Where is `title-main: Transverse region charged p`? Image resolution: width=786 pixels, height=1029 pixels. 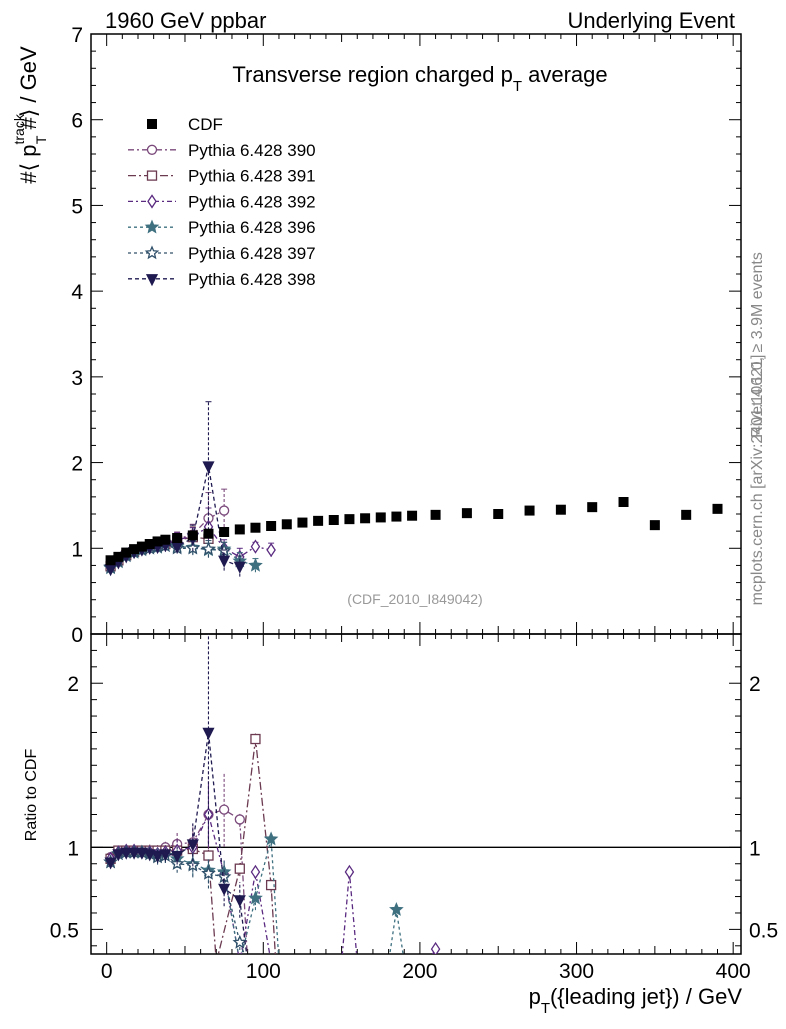
title-main: Transverse region charged p is located at coordinates (372, 74).